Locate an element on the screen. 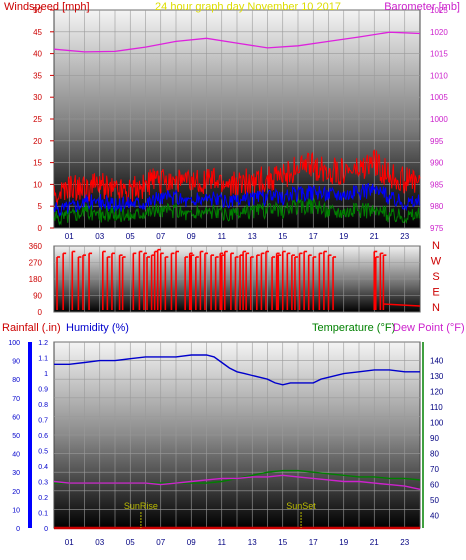 Image resolution: width=466 pixels, height=560 pixels. compass-label: E is located at coordinates (435, 293).